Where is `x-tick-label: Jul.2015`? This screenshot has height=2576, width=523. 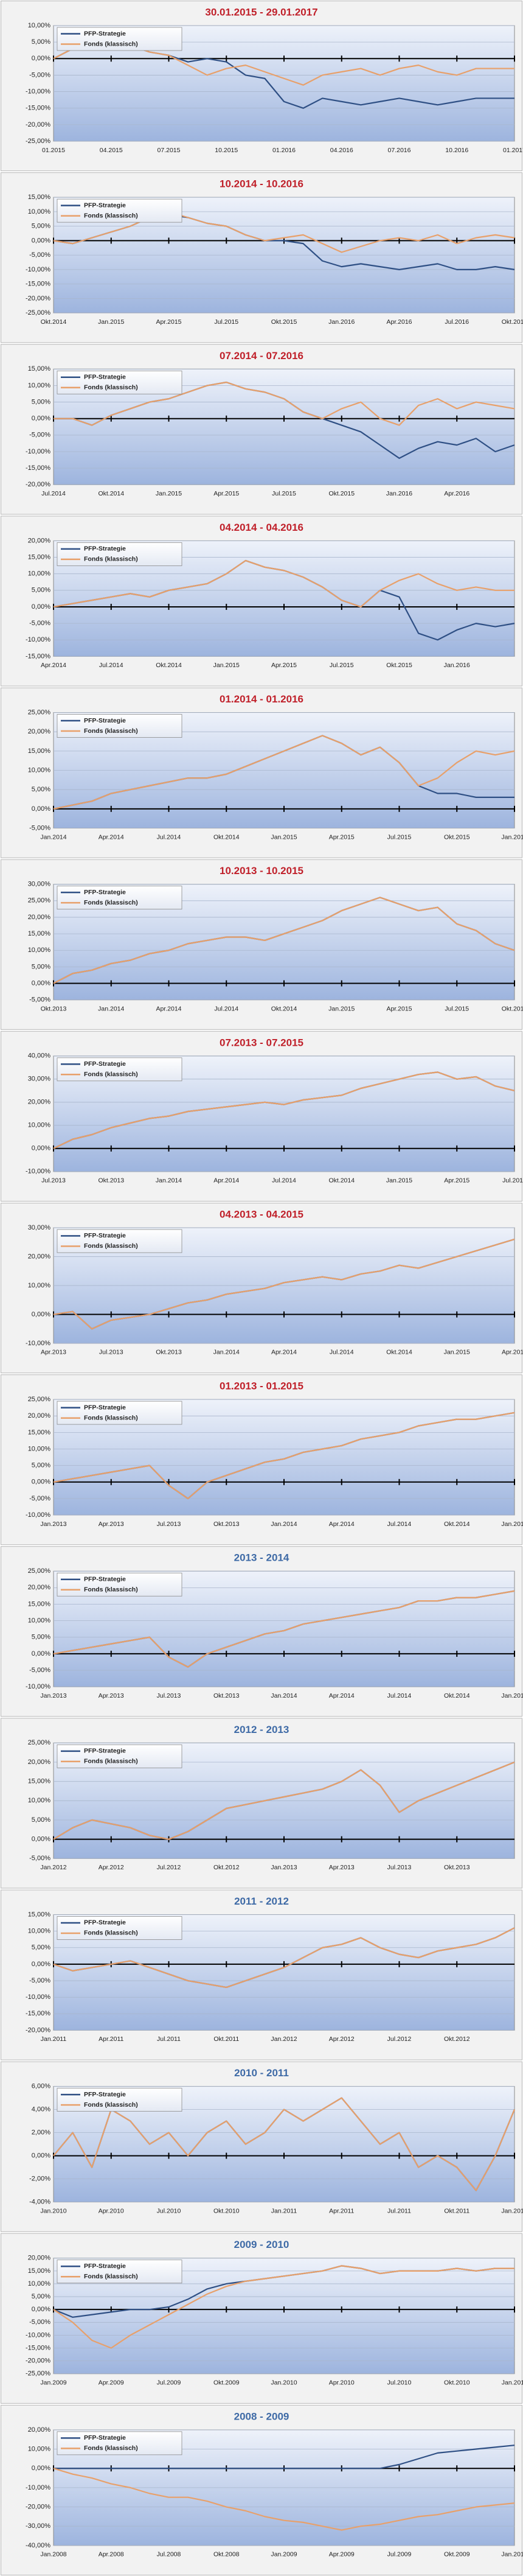 x-tick-label: Jul.2015 is located at coordinates (284, 494).